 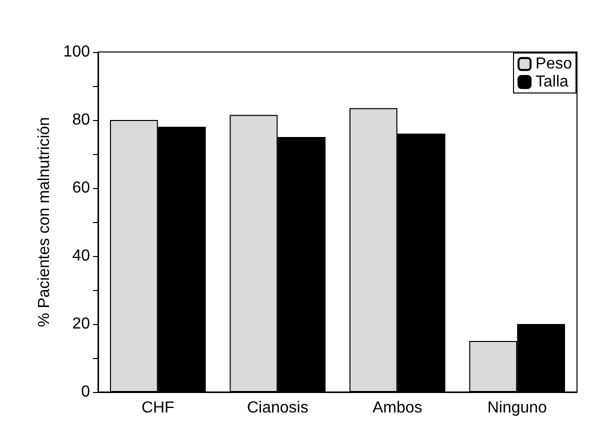 I want to click on y-tick-label: 80, so click(x=81, y=120).